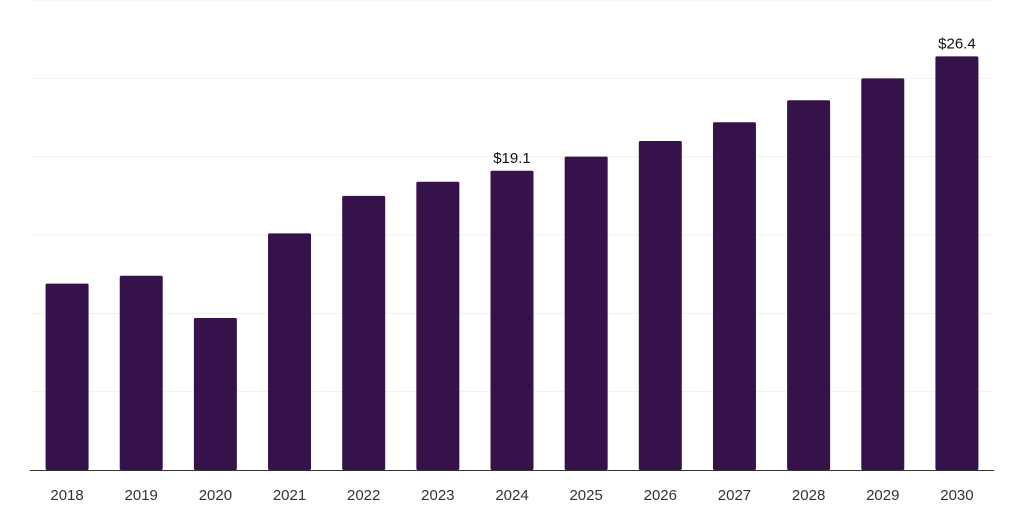 The width and height of the screenshot is (1024, 512). What do you see at coordinates (734, 296) in the screenshot?
I see `bar-2027` at bounding box center [734, 296].